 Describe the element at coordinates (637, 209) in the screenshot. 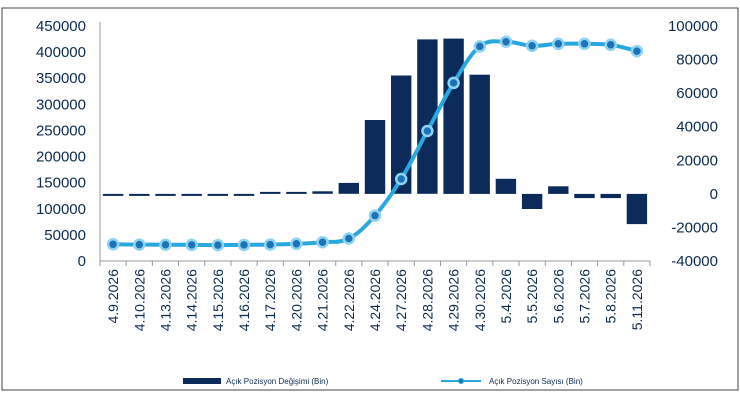

I see `bar-5.11.2026` at that location.